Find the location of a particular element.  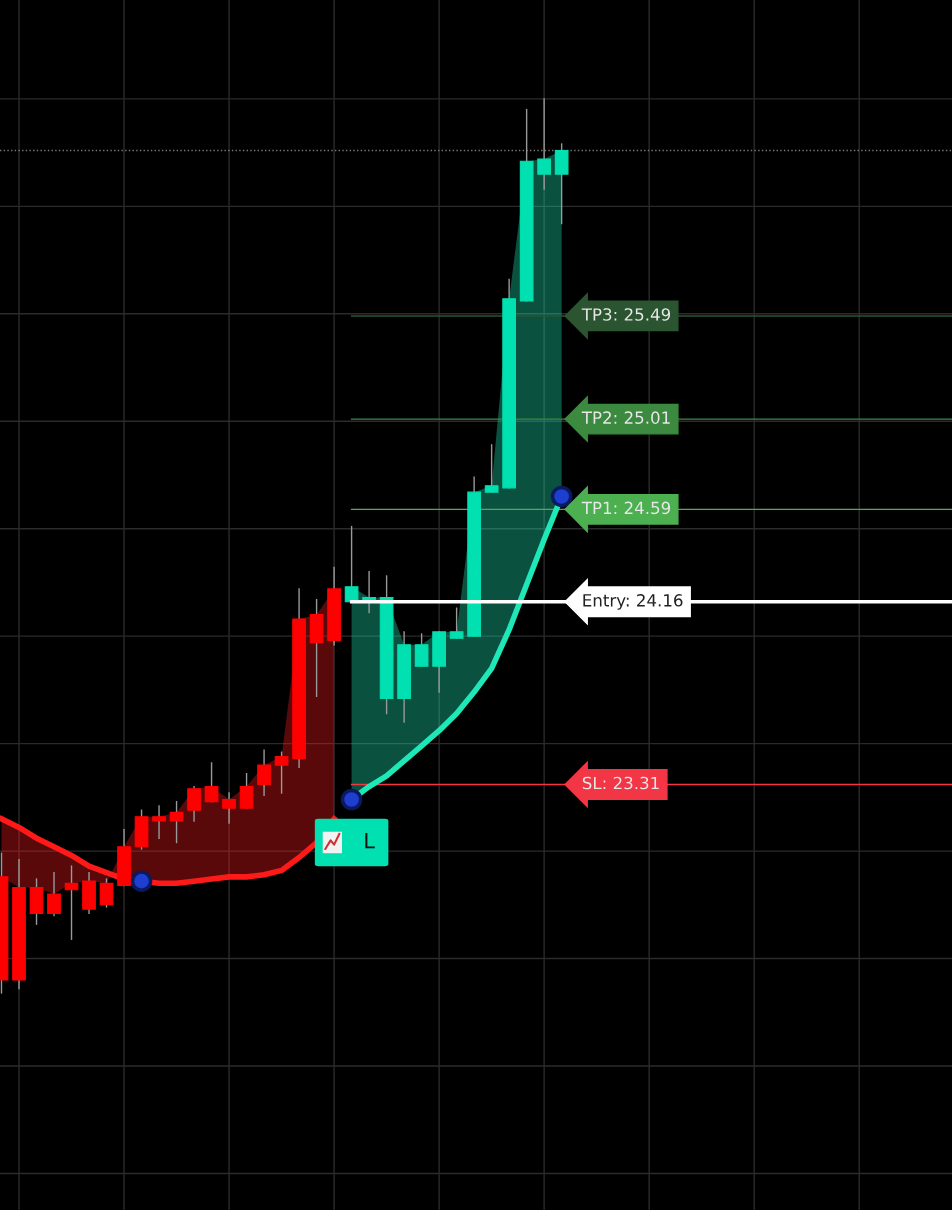

ref-line-label: Entry: 24.16 is located at coordinates (633, 602).